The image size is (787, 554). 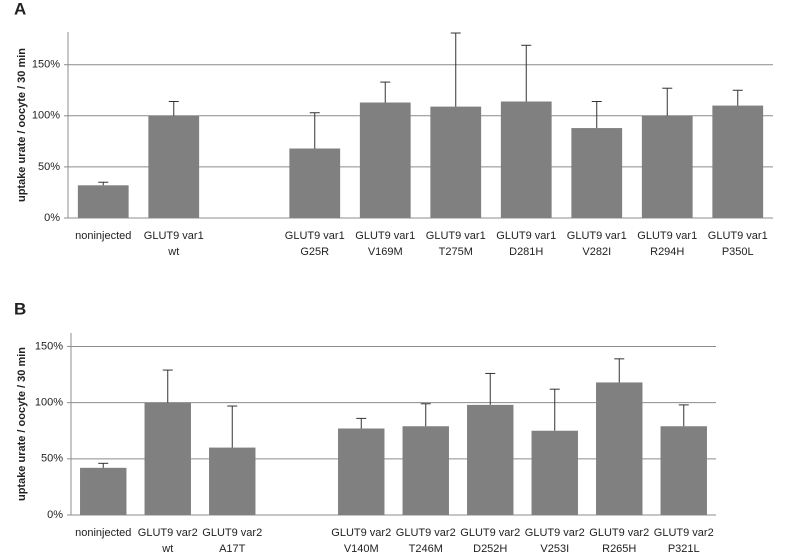 What do you see at coordinates (385, 252) in the screenshot?
I see `x-tick-label-line: V169M` at bounding box center [385, 252].